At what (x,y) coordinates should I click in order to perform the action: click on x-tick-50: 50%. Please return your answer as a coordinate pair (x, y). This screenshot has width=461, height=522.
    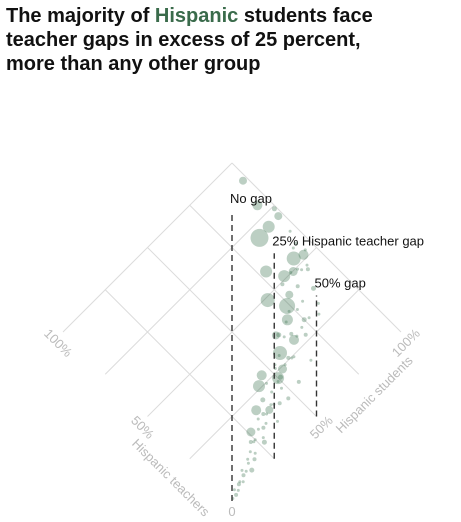
    Looking at the image, I should click on (321, 427).